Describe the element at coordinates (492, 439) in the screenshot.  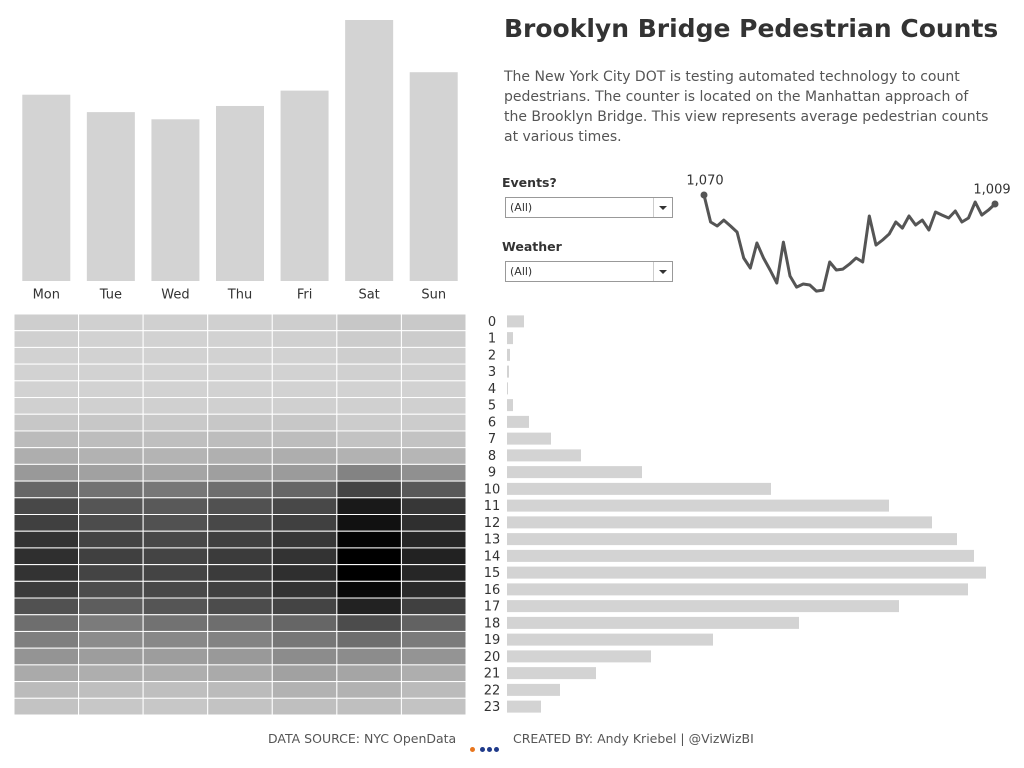
I see `y-tick-label: 7` at that location.